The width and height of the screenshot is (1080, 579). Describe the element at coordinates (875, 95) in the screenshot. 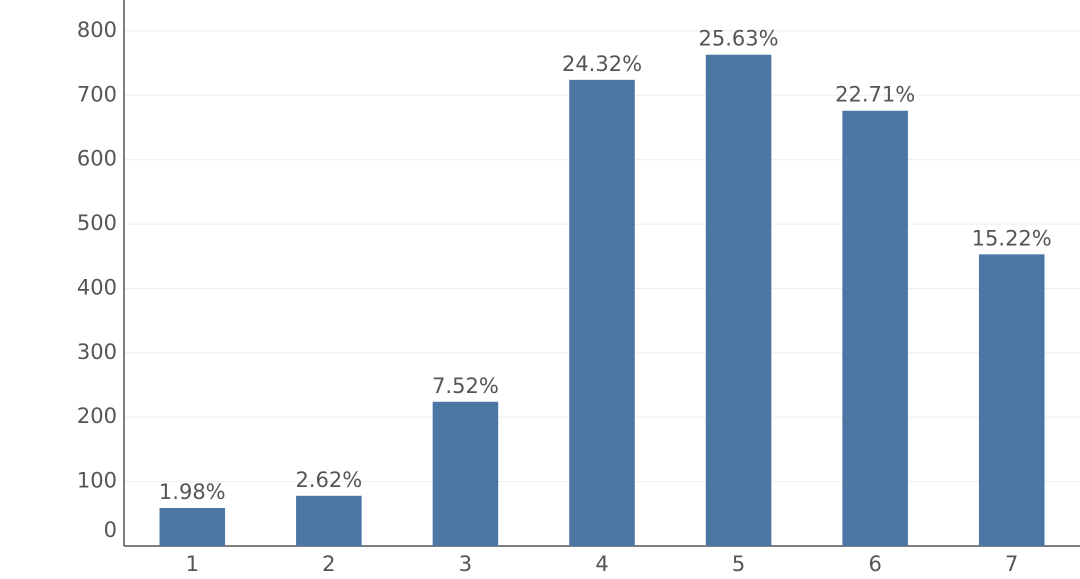

I see `bar-label: 22.71%` at that location.